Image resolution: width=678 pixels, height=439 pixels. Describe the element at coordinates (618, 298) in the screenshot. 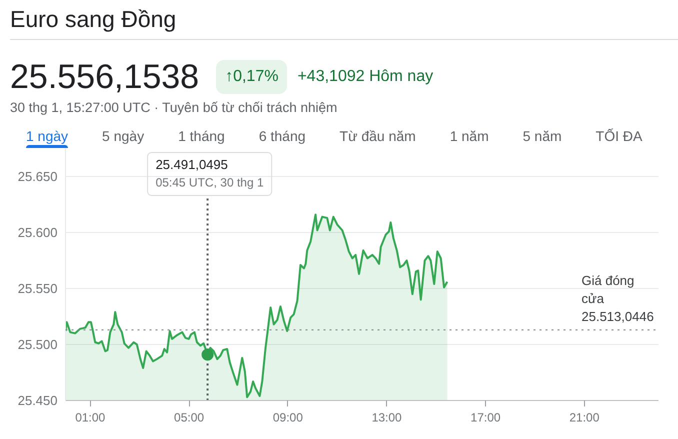

I see `ref-line-label: Giá đóng cửa 25.513,0446` at that location.